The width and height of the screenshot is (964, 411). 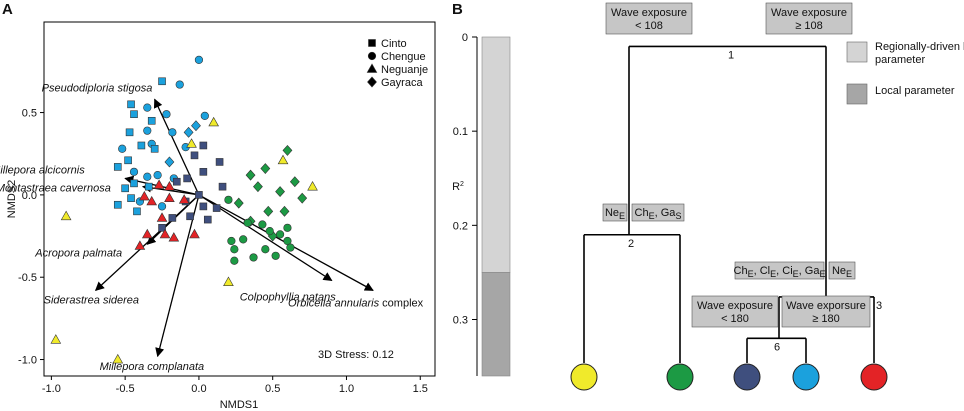 What do you see at coordinates (809, 18) in the screenshot?
I see `split-1-right-box: Wave exposure≥ 108` at bounding box center [809, 18].